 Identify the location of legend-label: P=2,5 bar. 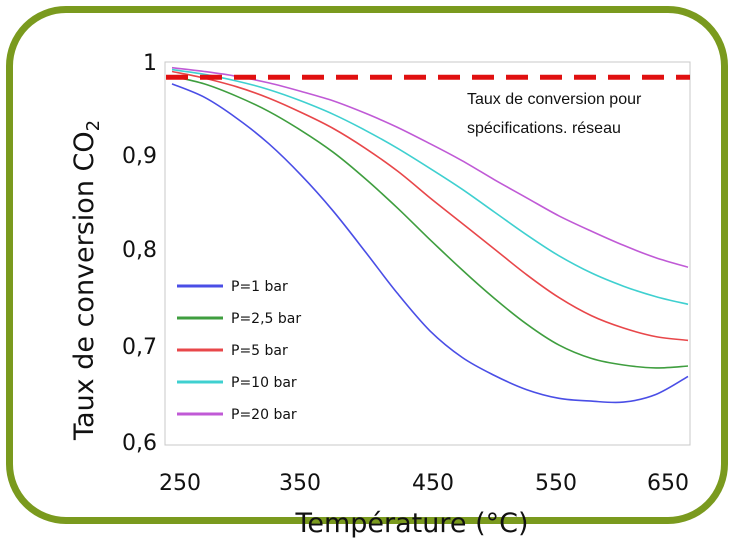
(266, 319).